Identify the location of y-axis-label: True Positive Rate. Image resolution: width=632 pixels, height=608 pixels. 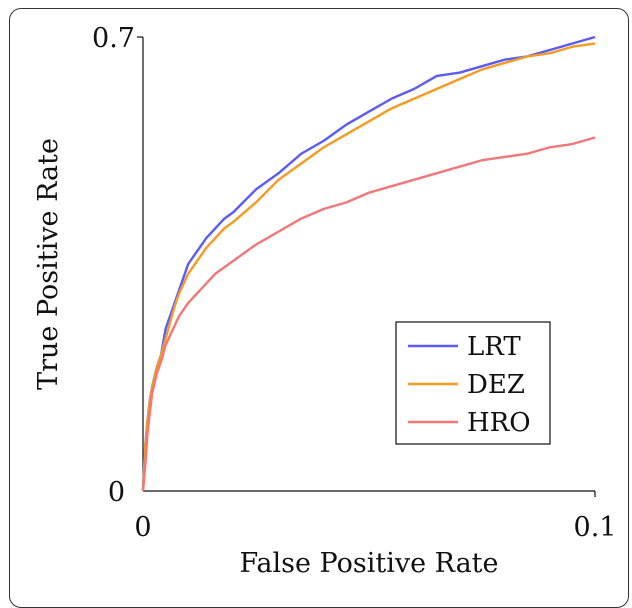
(48, 264).